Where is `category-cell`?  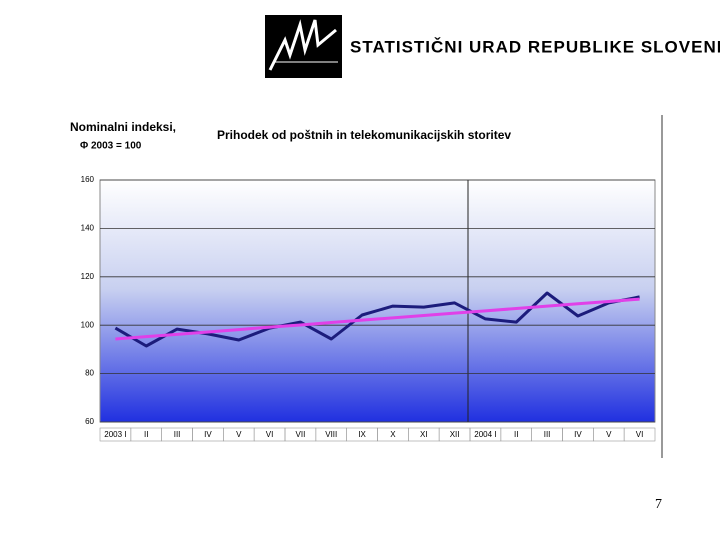 category-cell is located at coordinates (639, 434).